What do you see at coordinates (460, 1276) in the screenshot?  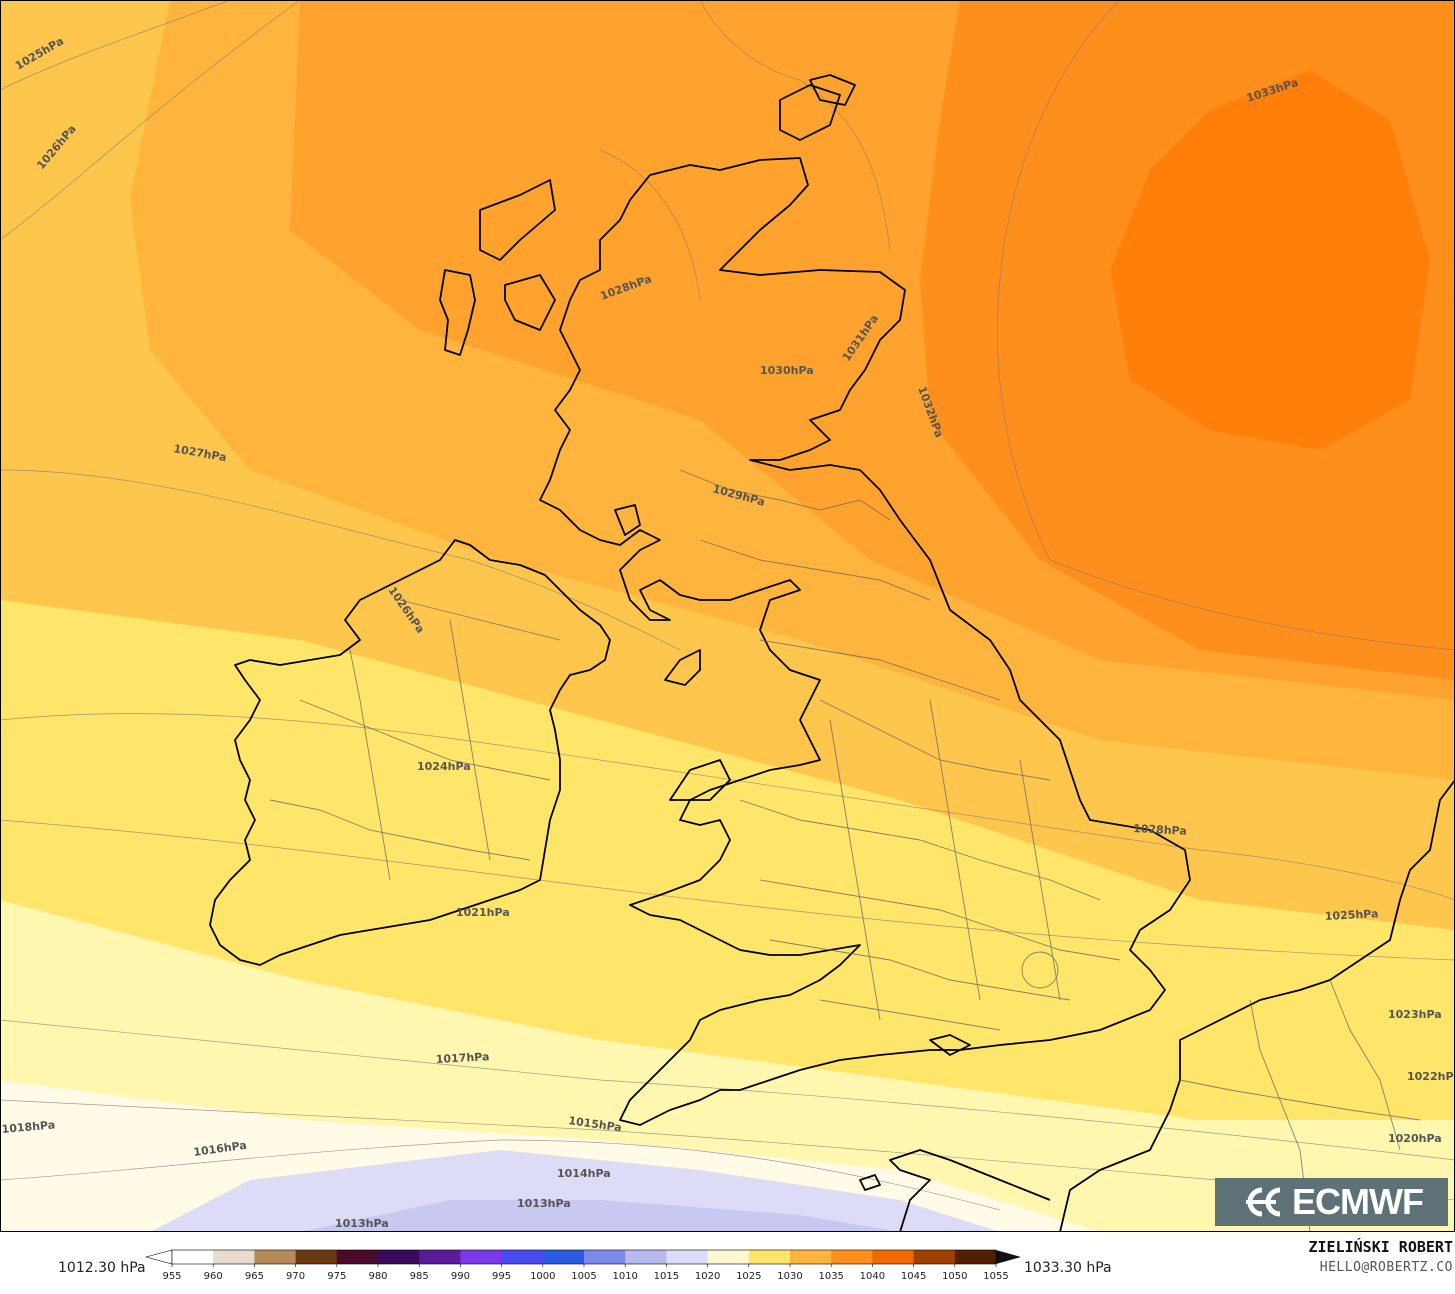 I see `colorbar-tick-label: 990` at bounding box center [460, 1276].